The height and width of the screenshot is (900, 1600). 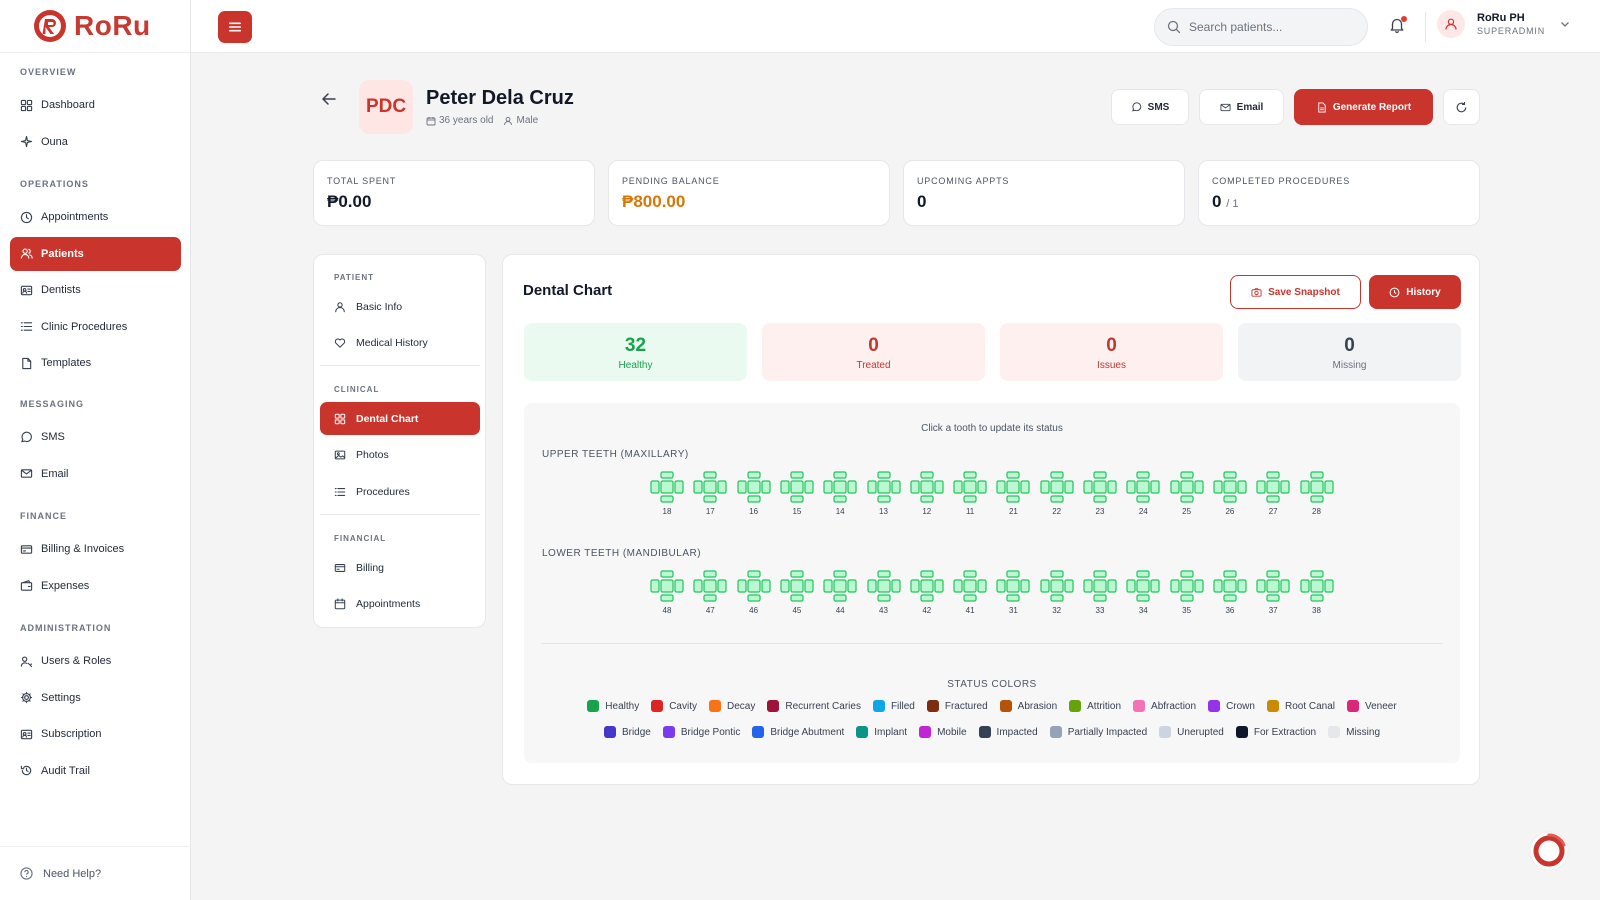 I want to click on tooth-15: 15, so click(x=797, y=497).